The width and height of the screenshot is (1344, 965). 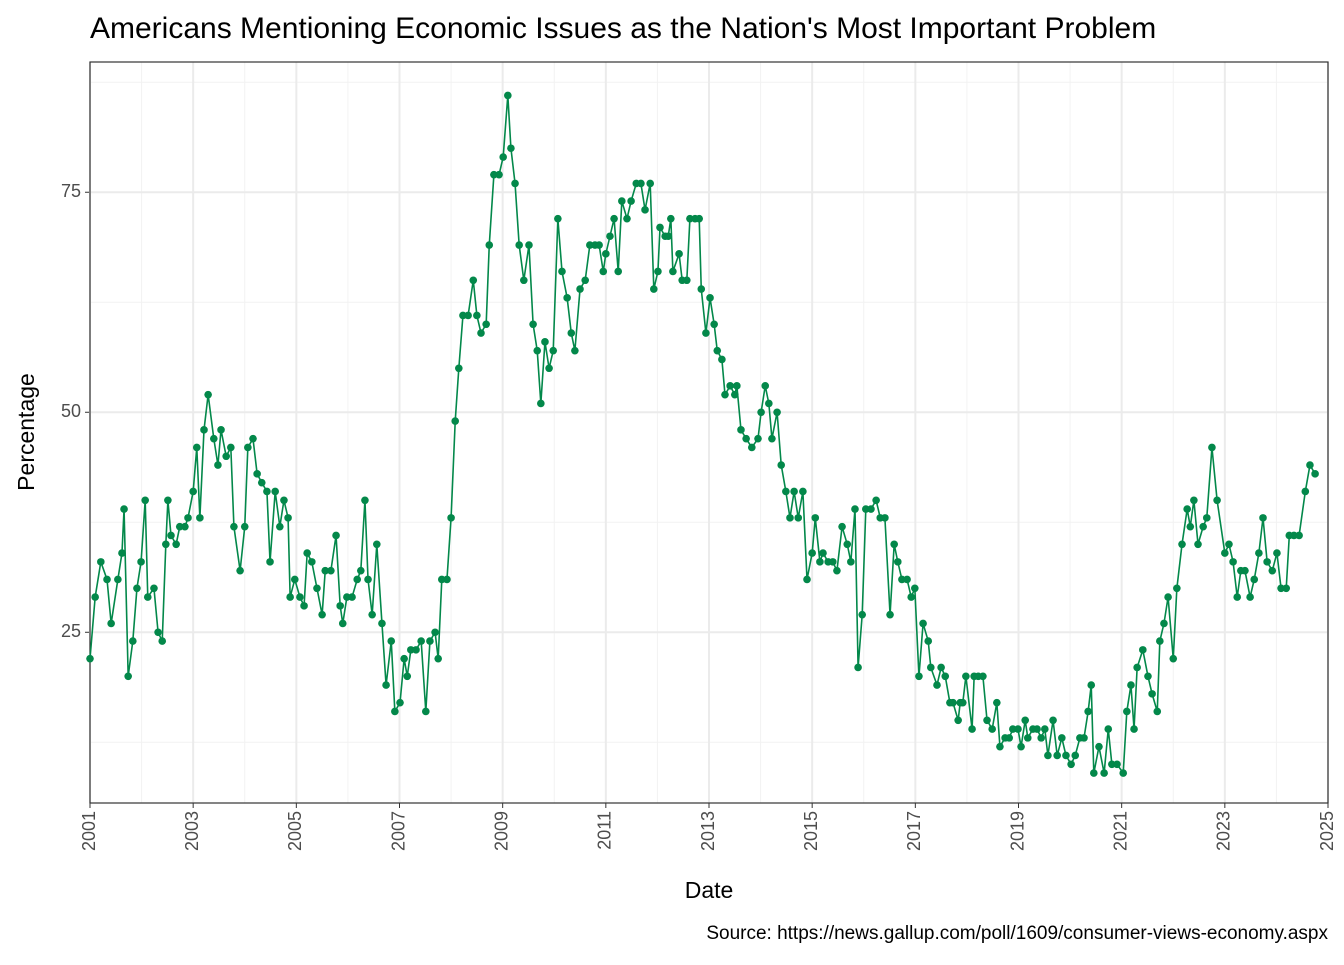 What do you see at coordinates (1327, 831) in the screenshot?
I see `x-tick-label: 2025` at bounding box center [1327, 831].